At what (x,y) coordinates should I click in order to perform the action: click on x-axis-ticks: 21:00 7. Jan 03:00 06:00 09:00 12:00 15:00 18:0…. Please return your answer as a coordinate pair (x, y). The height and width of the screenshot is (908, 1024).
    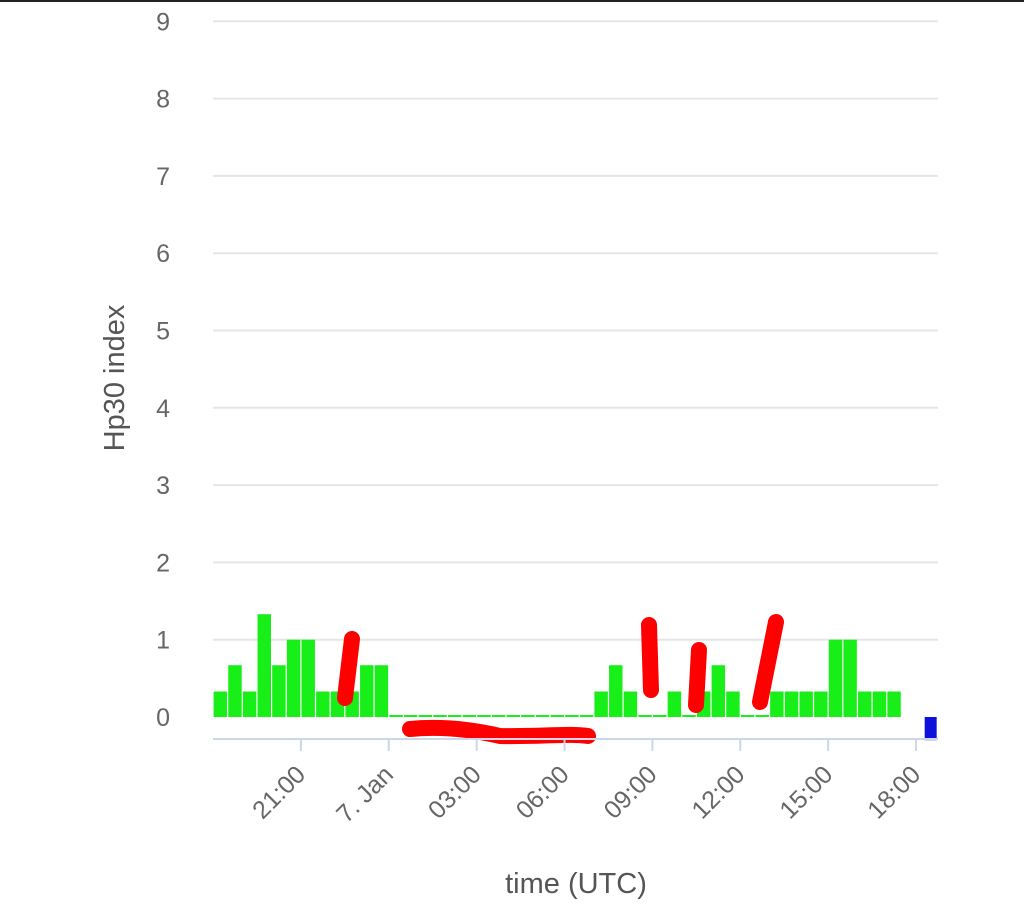
    Looking at the image, I should click on (586, 783).